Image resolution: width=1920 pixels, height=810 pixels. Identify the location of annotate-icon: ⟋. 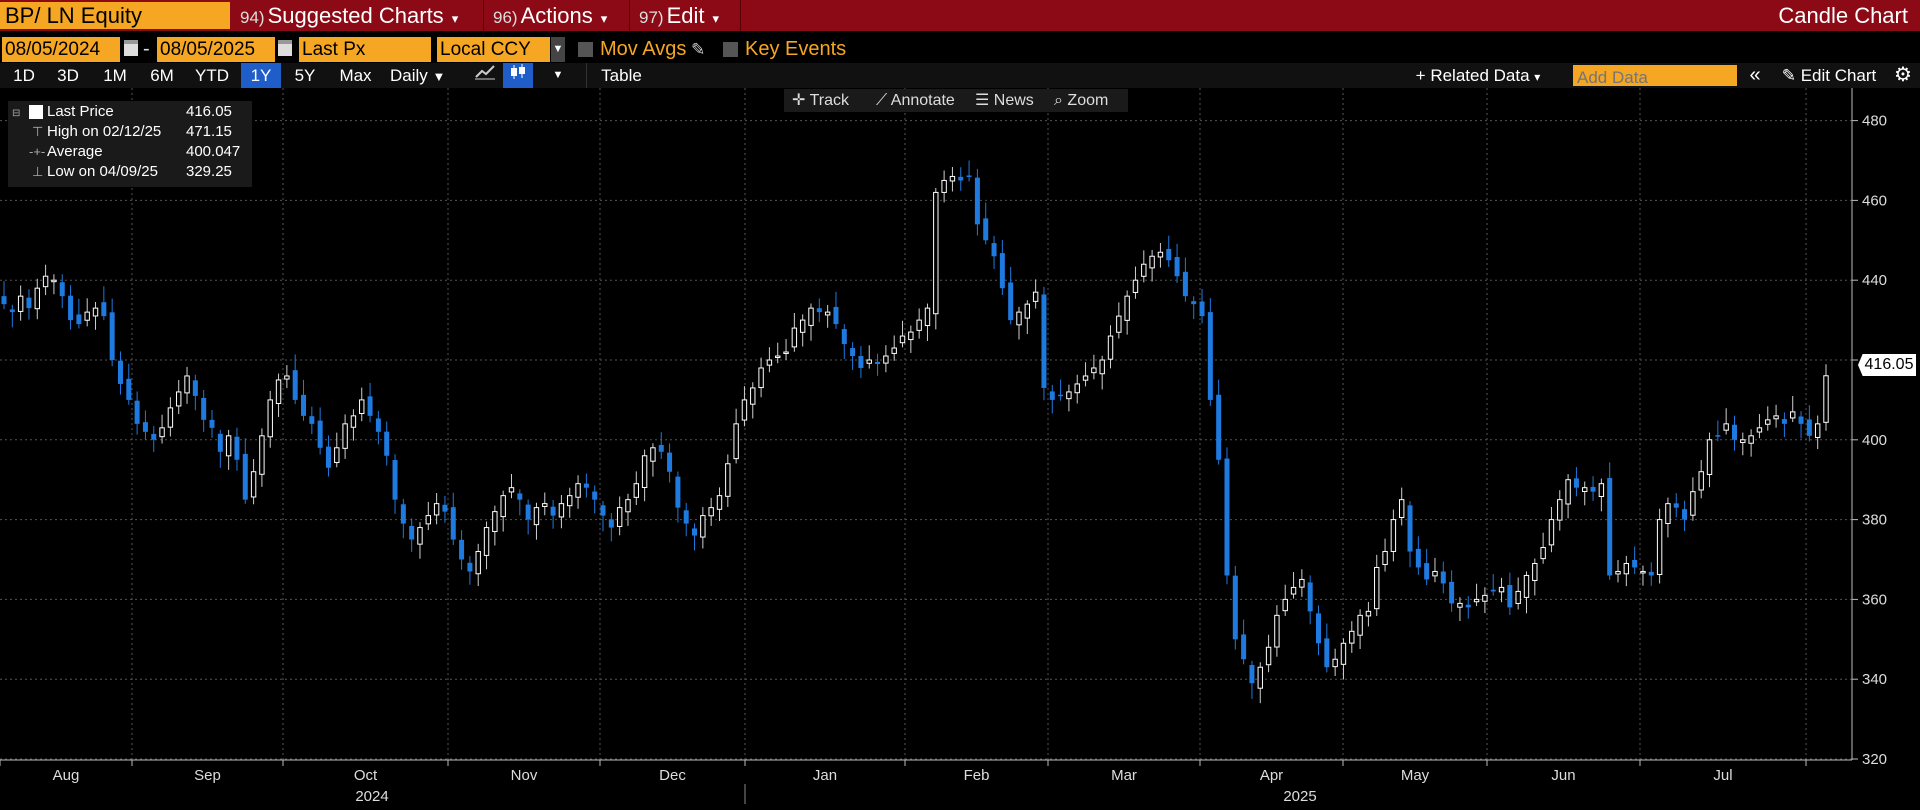
(882, 100).